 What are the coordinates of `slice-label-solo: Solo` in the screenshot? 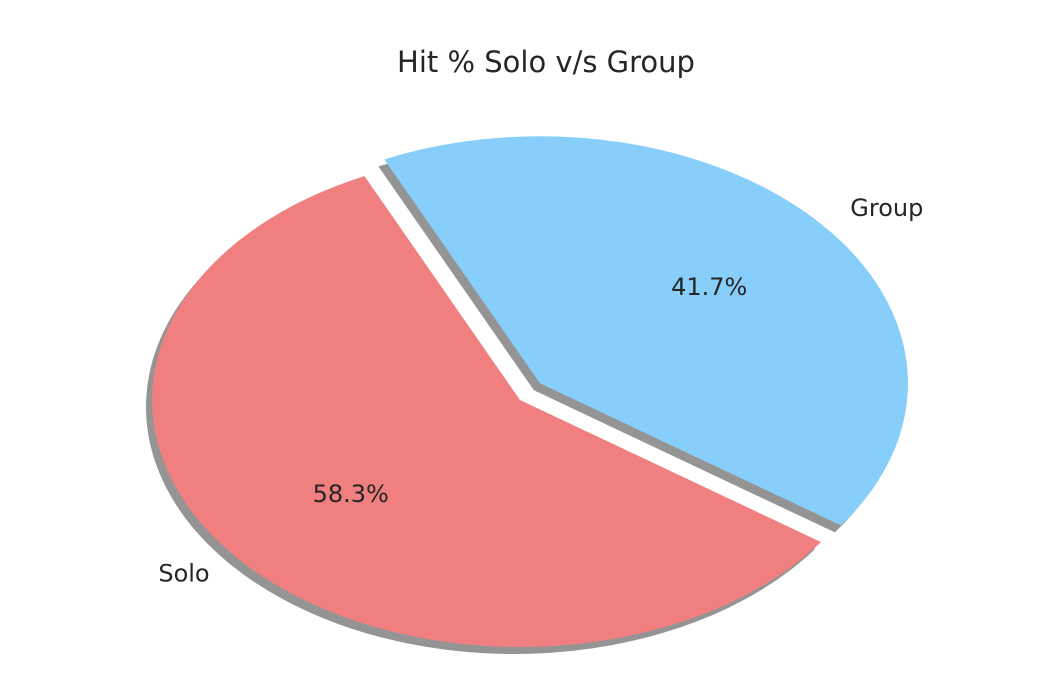 It's located at (183, 573).